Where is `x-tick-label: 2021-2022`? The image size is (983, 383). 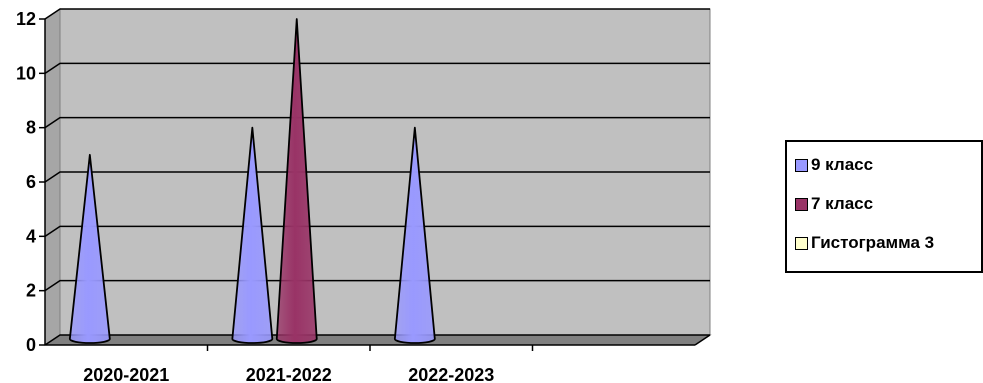
x-tick-label: 2021-2022 is located at coordinates (289, 374).